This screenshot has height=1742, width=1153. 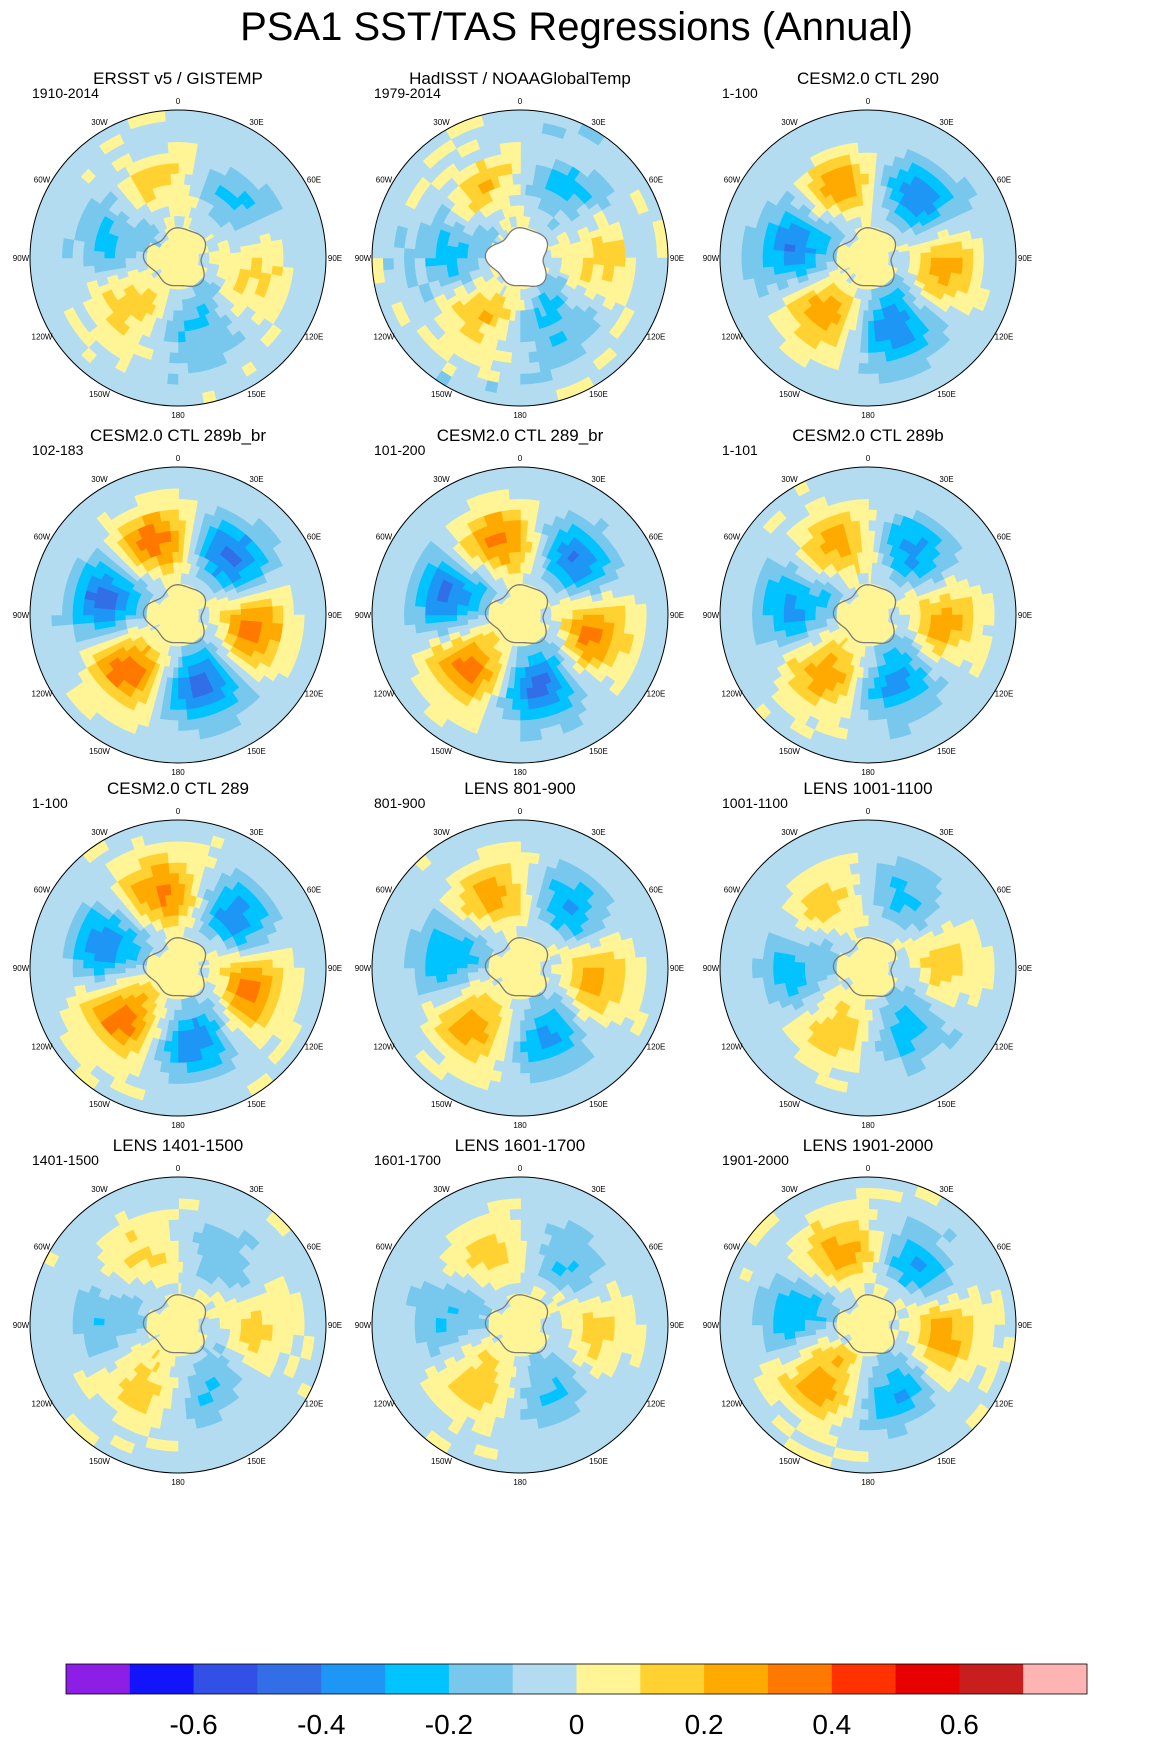 I want to click on panel-title: CESM2.0 CTL 289b_br, so click(x=178, y=435).